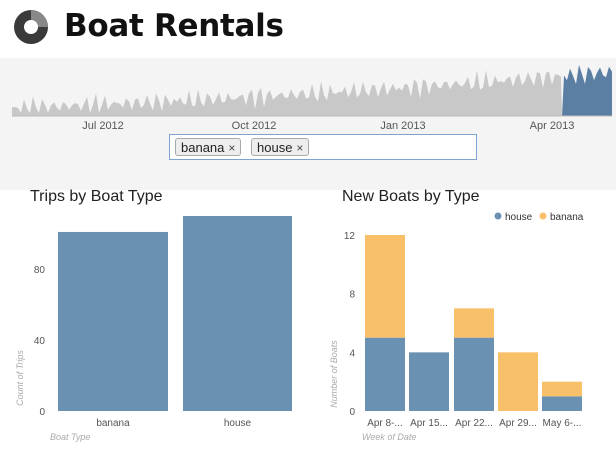  Describe the element at coordinates (31, 27) in the screenshot. I see `app-logo-icon` at that location.